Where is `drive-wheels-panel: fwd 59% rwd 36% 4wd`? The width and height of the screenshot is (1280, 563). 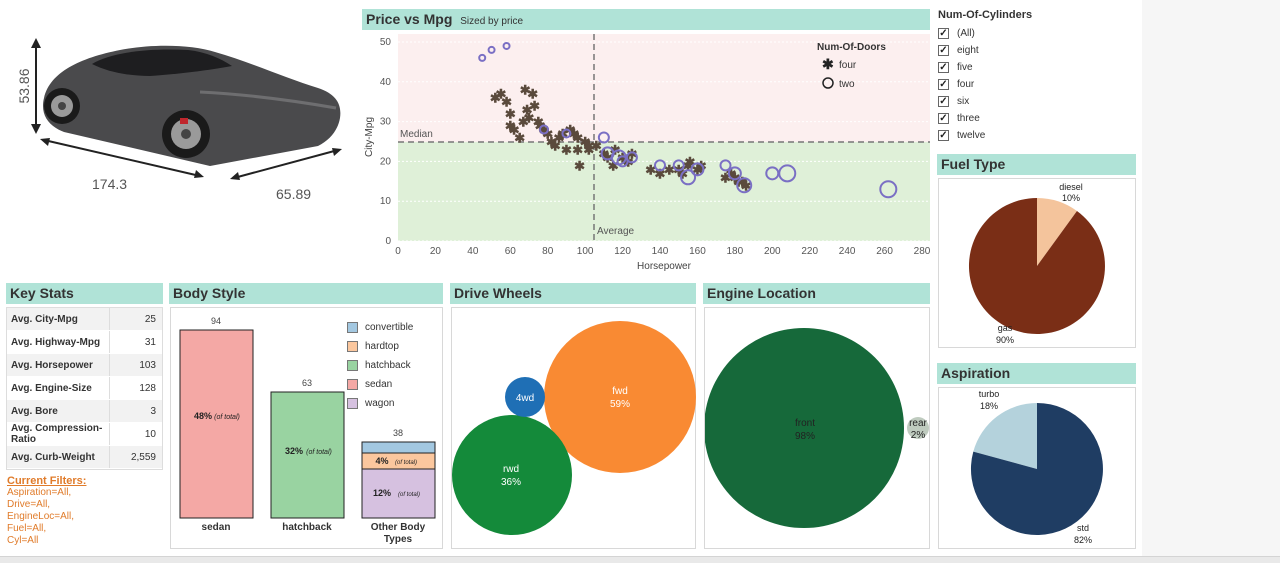 drive-wheels-panel: fwd 59% rwd 36% 4wd is located at coordinates (573, 428).